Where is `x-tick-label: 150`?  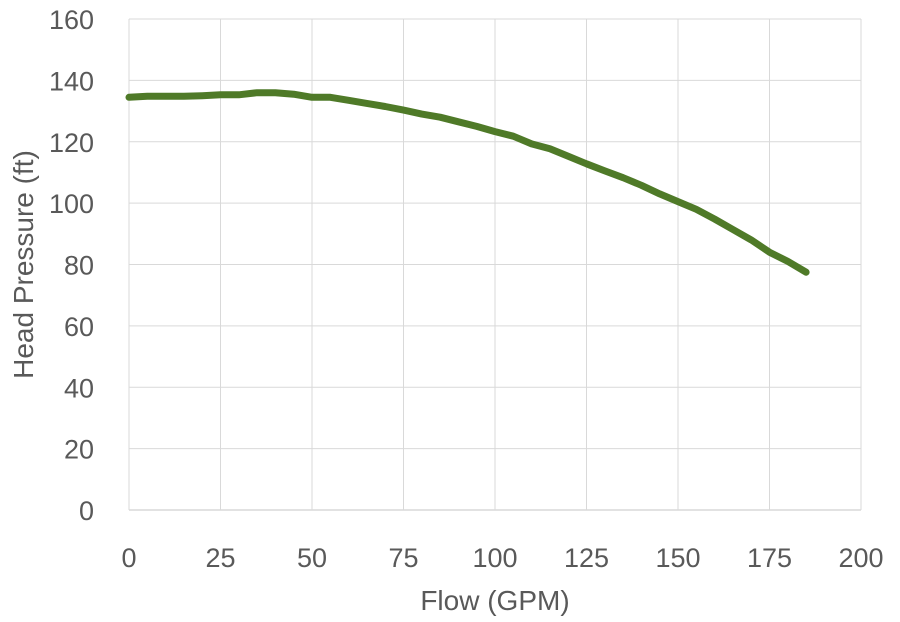 x-tick-label: 150 is located at coordinates (677, 558).